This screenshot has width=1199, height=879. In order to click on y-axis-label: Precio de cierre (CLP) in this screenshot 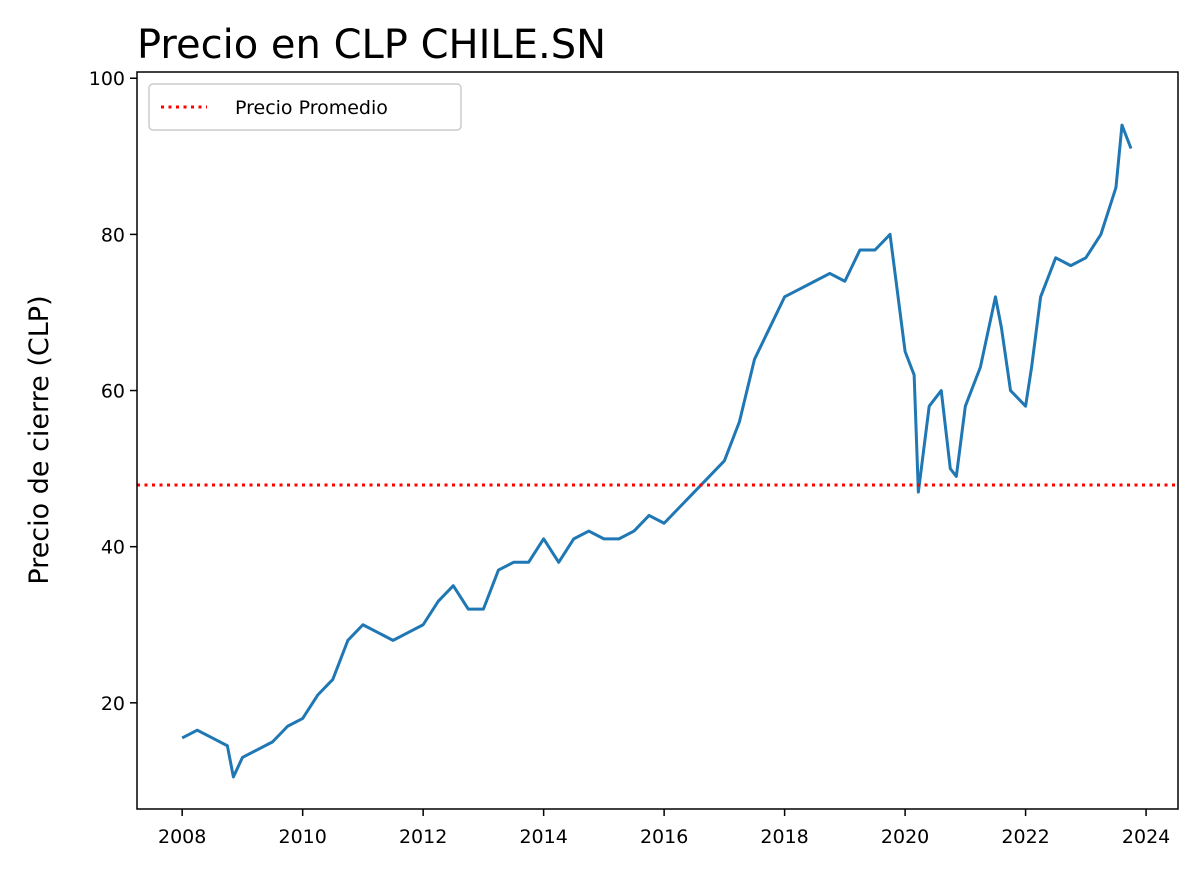, I will do `click(39, 439)`.